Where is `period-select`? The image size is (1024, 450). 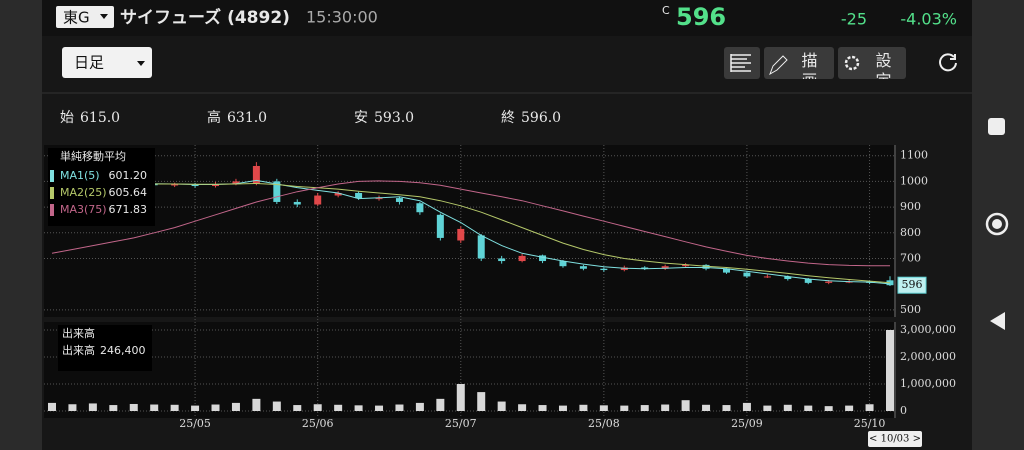
period-select is located at coordinates (107, 62).